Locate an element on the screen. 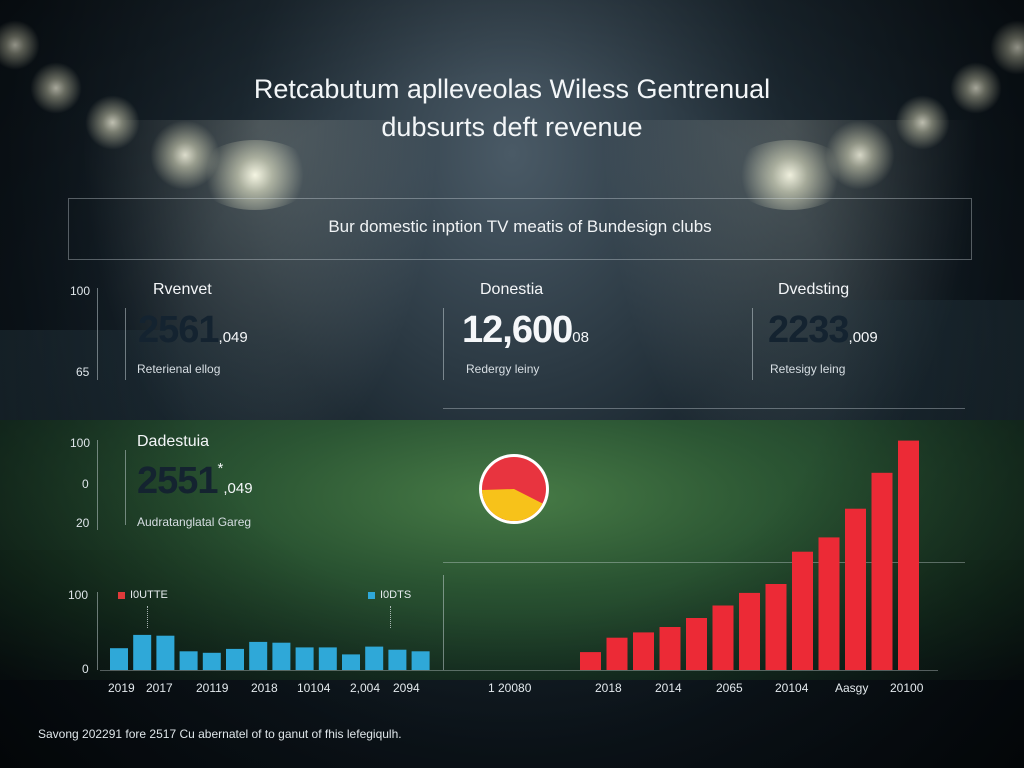  red-x-label-0: 1 20080 is located at coordinates (510, 688).